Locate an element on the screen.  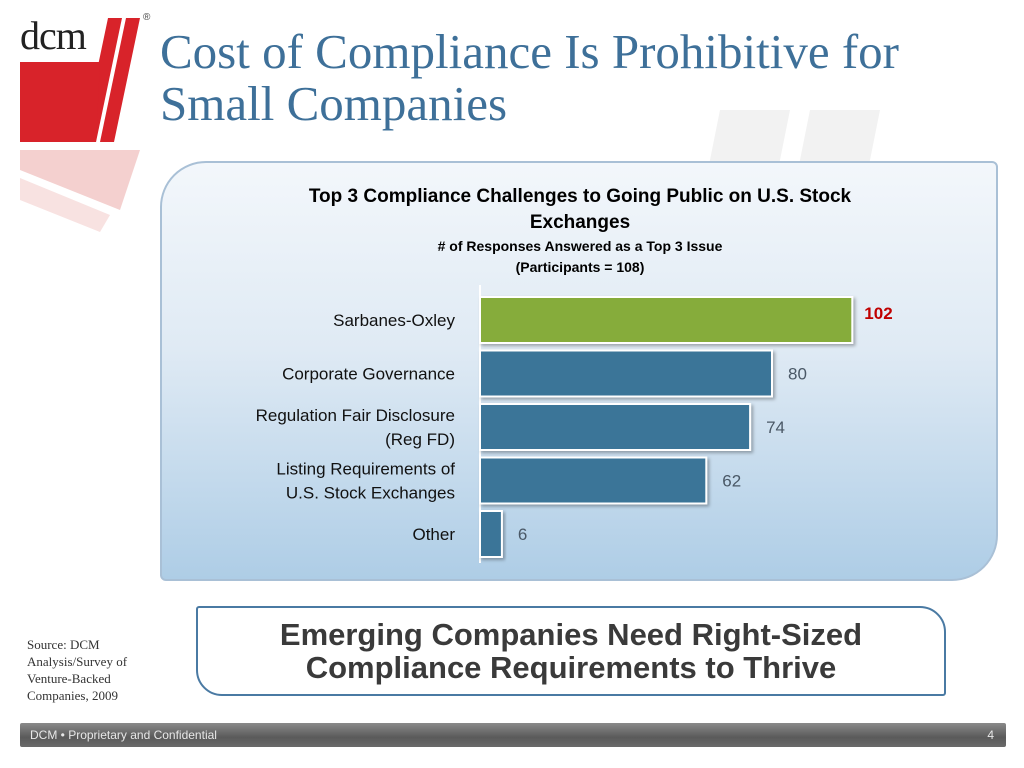
value-label-4: 6 is located at coordinates (522, 534).